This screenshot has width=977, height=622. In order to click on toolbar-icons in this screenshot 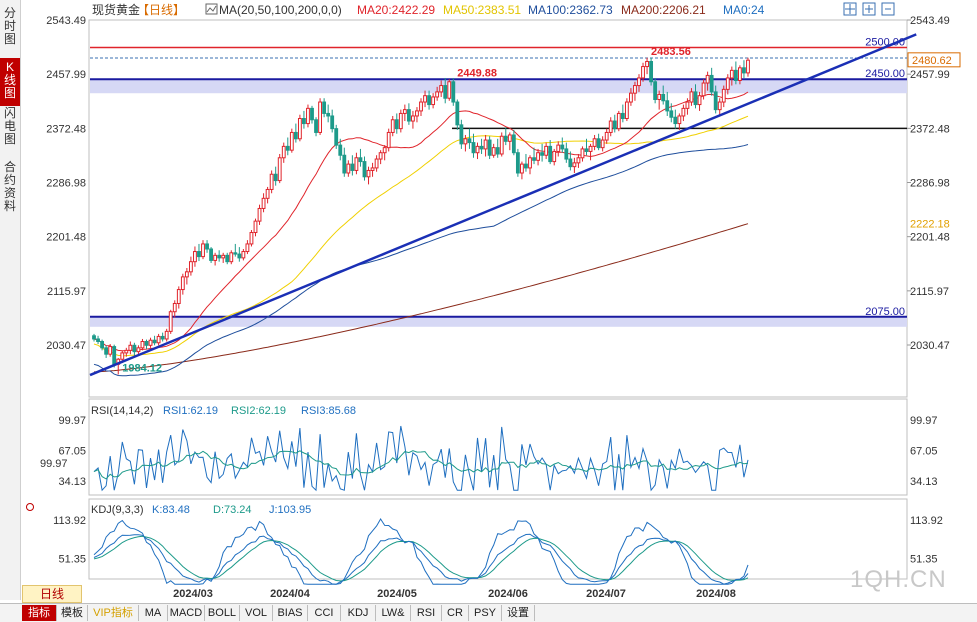, I will do `click(869, 9)`.